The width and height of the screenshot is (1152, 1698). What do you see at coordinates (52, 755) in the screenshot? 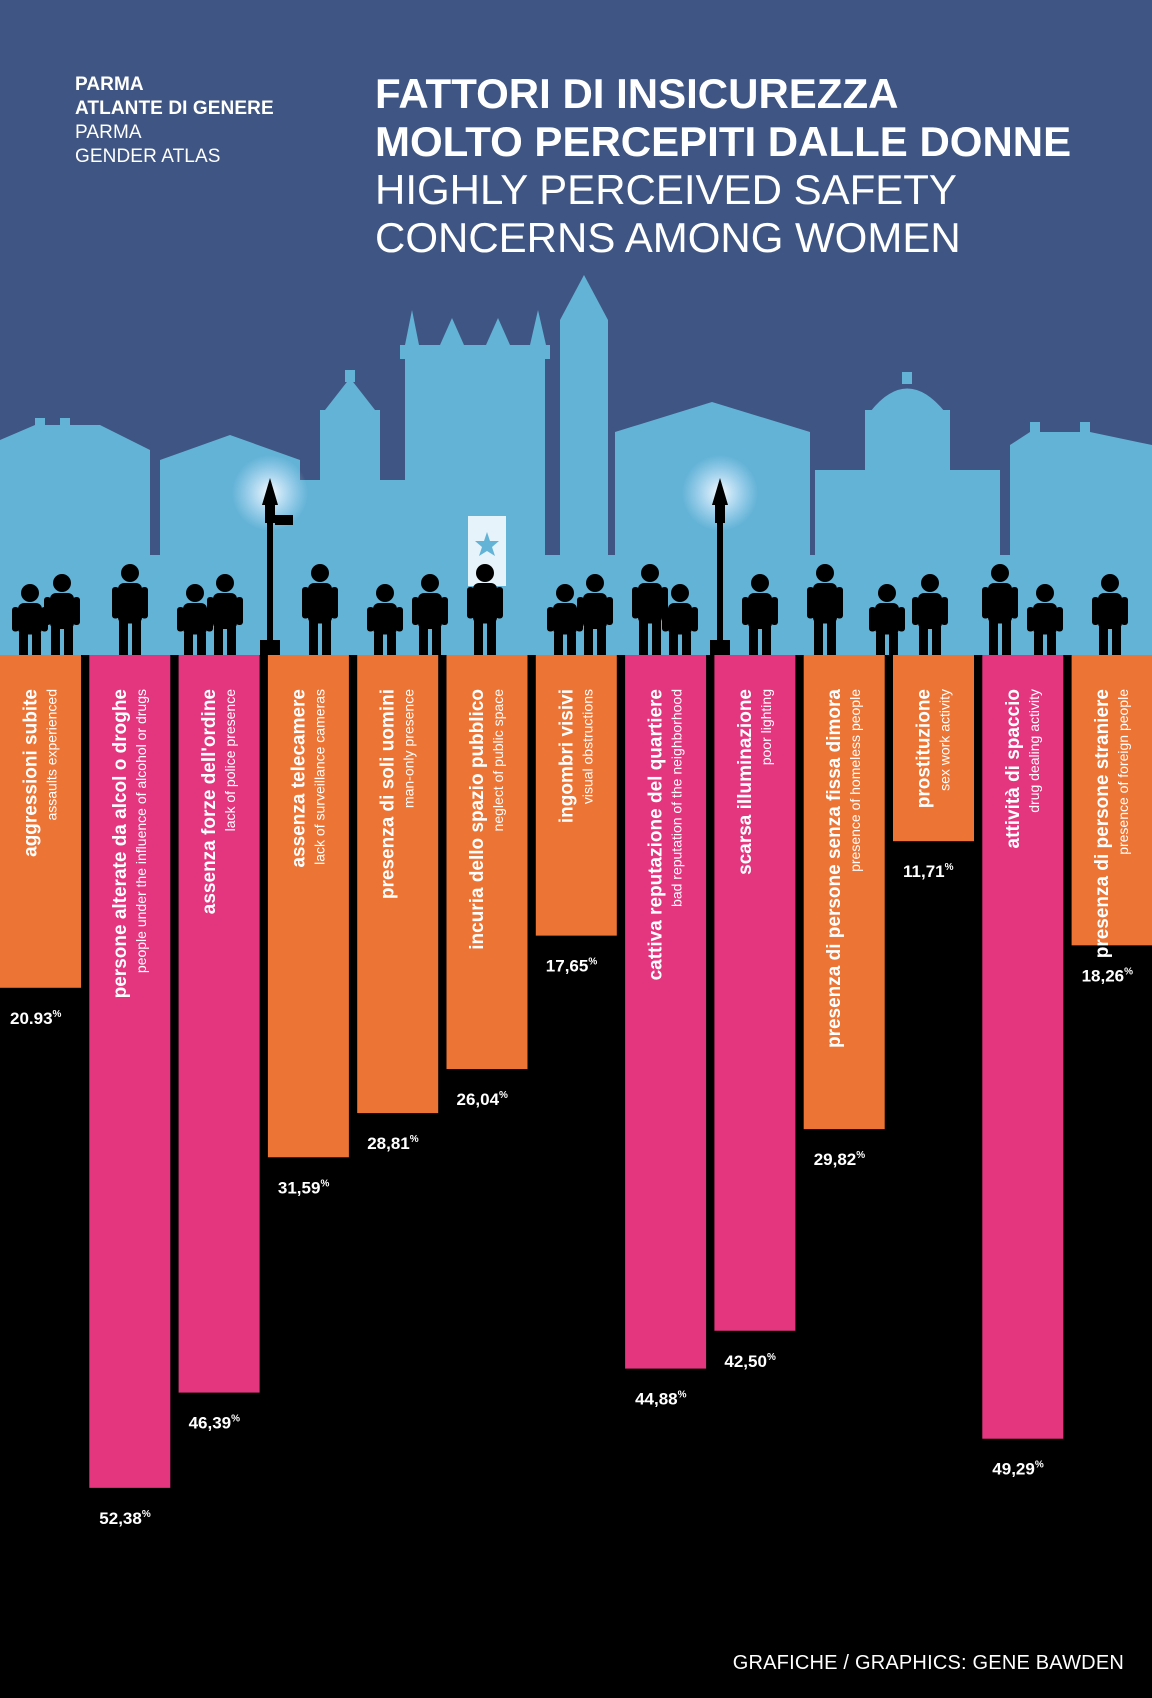
I see `bar-label-en: assaults experienced` at bounding box center [52, 755].